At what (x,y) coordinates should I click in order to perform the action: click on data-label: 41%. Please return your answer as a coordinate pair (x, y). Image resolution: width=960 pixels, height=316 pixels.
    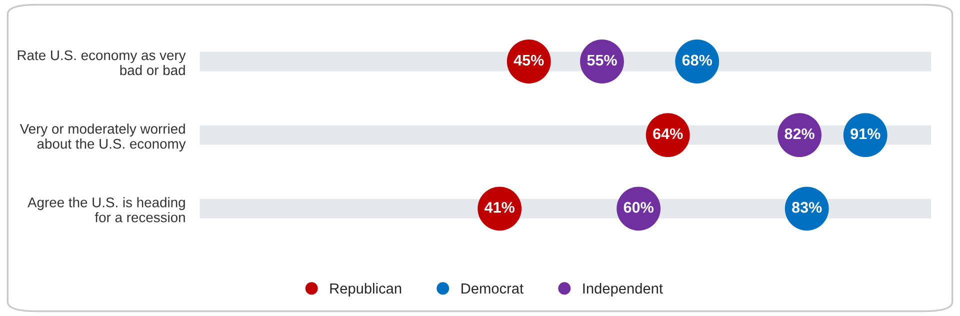
    Looking at the image, I should click on (499, 207).